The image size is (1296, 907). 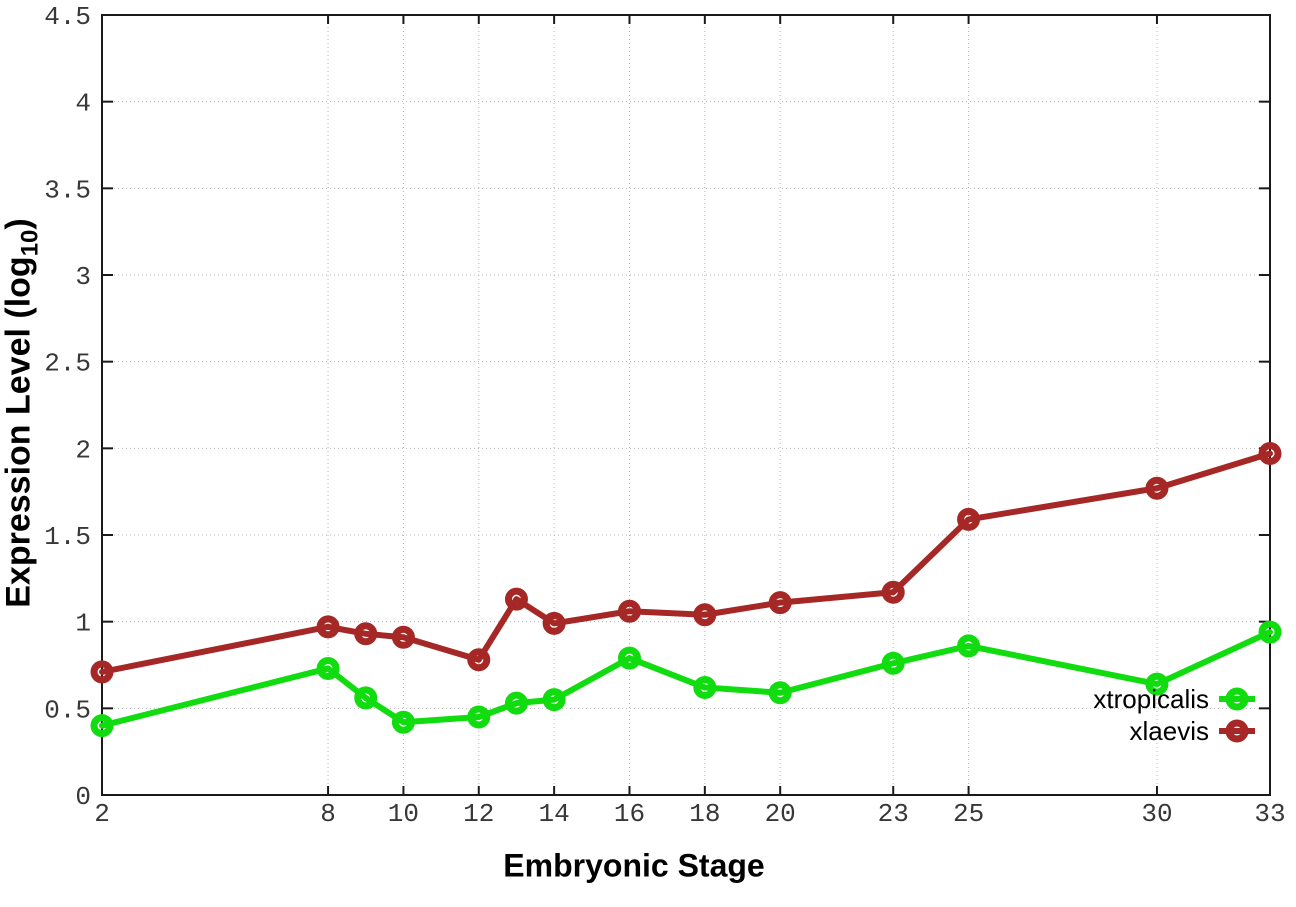 What do you see at coordinates (67, 17) in the screenshot?
I see `y-tick-label: 4.5` at bounding box center [67, 17].